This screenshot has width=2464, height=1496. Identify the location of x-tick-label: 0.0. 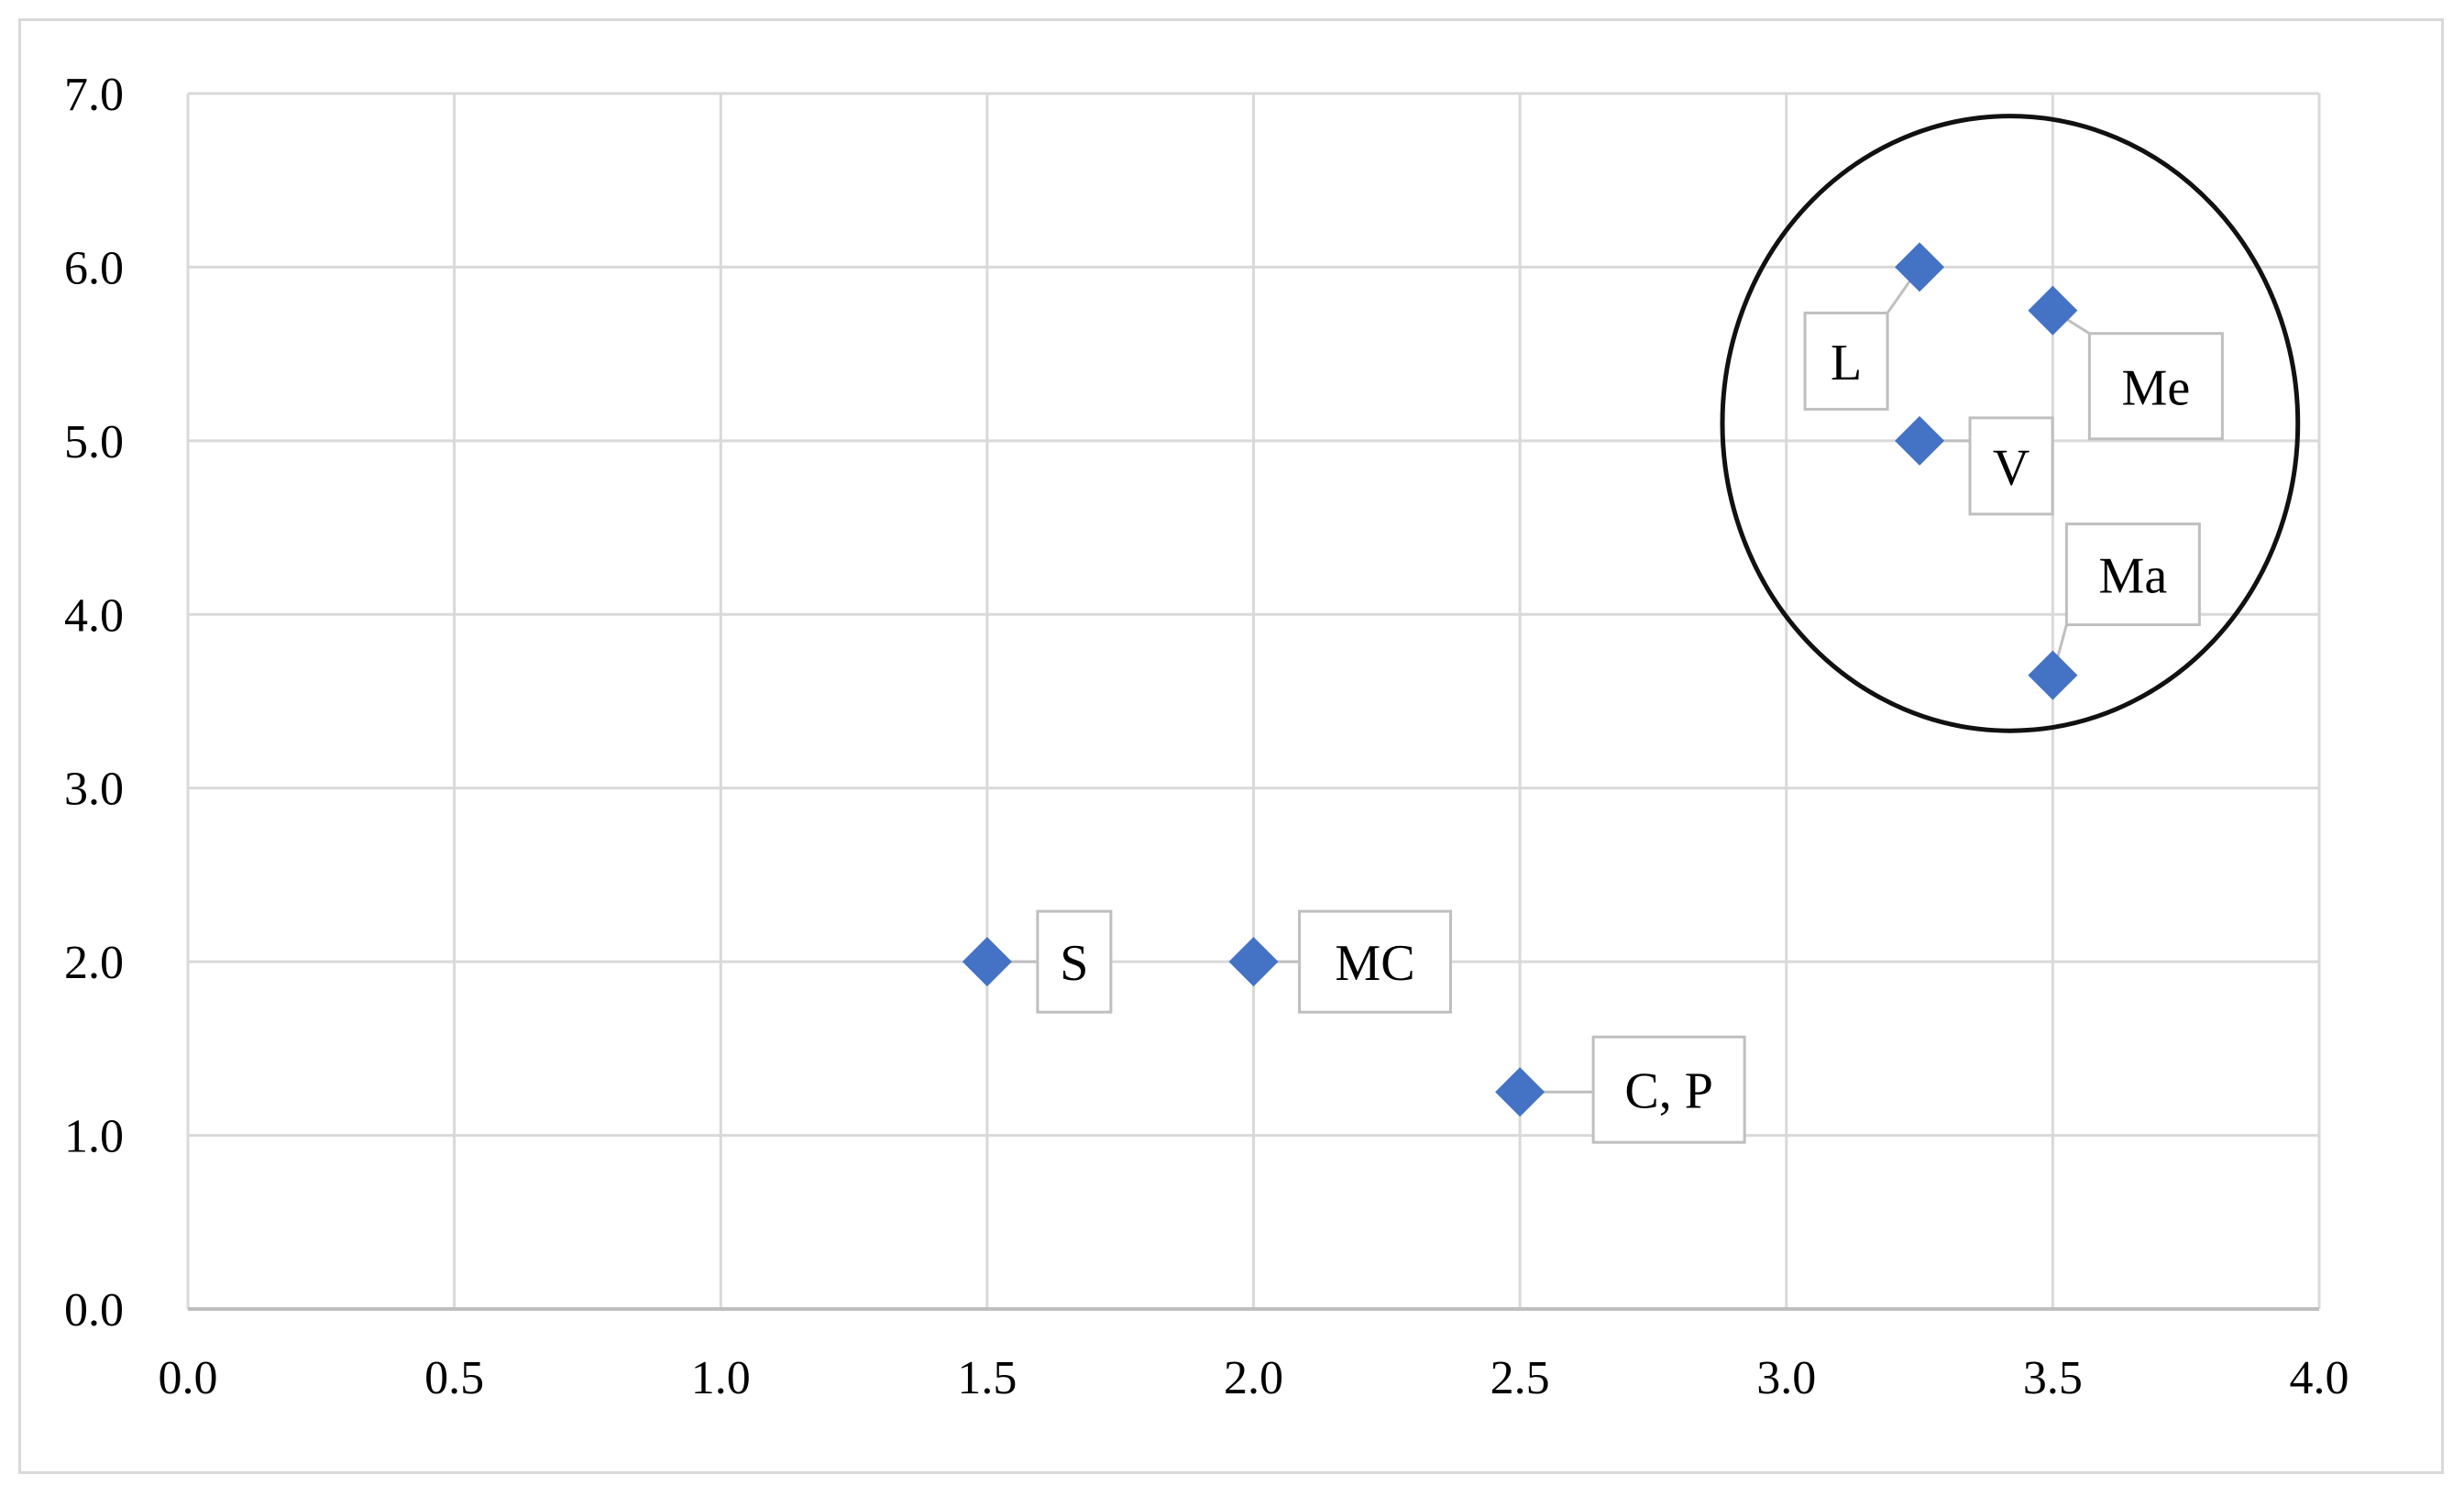
(188, 1378).